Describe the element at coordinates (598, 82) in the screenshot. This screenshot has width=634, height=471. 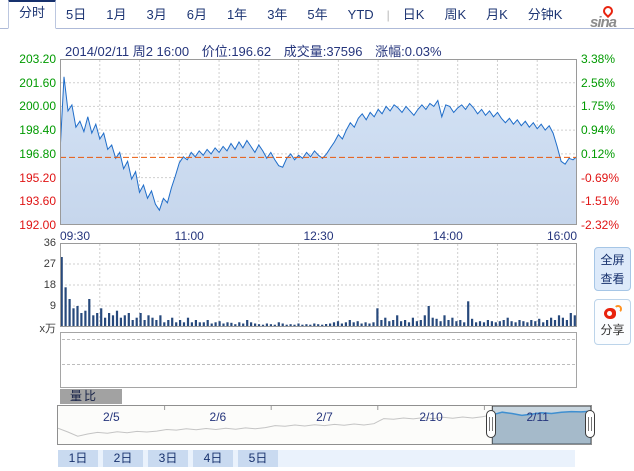
I see `percent-tick-label: 2.56%` at that location.